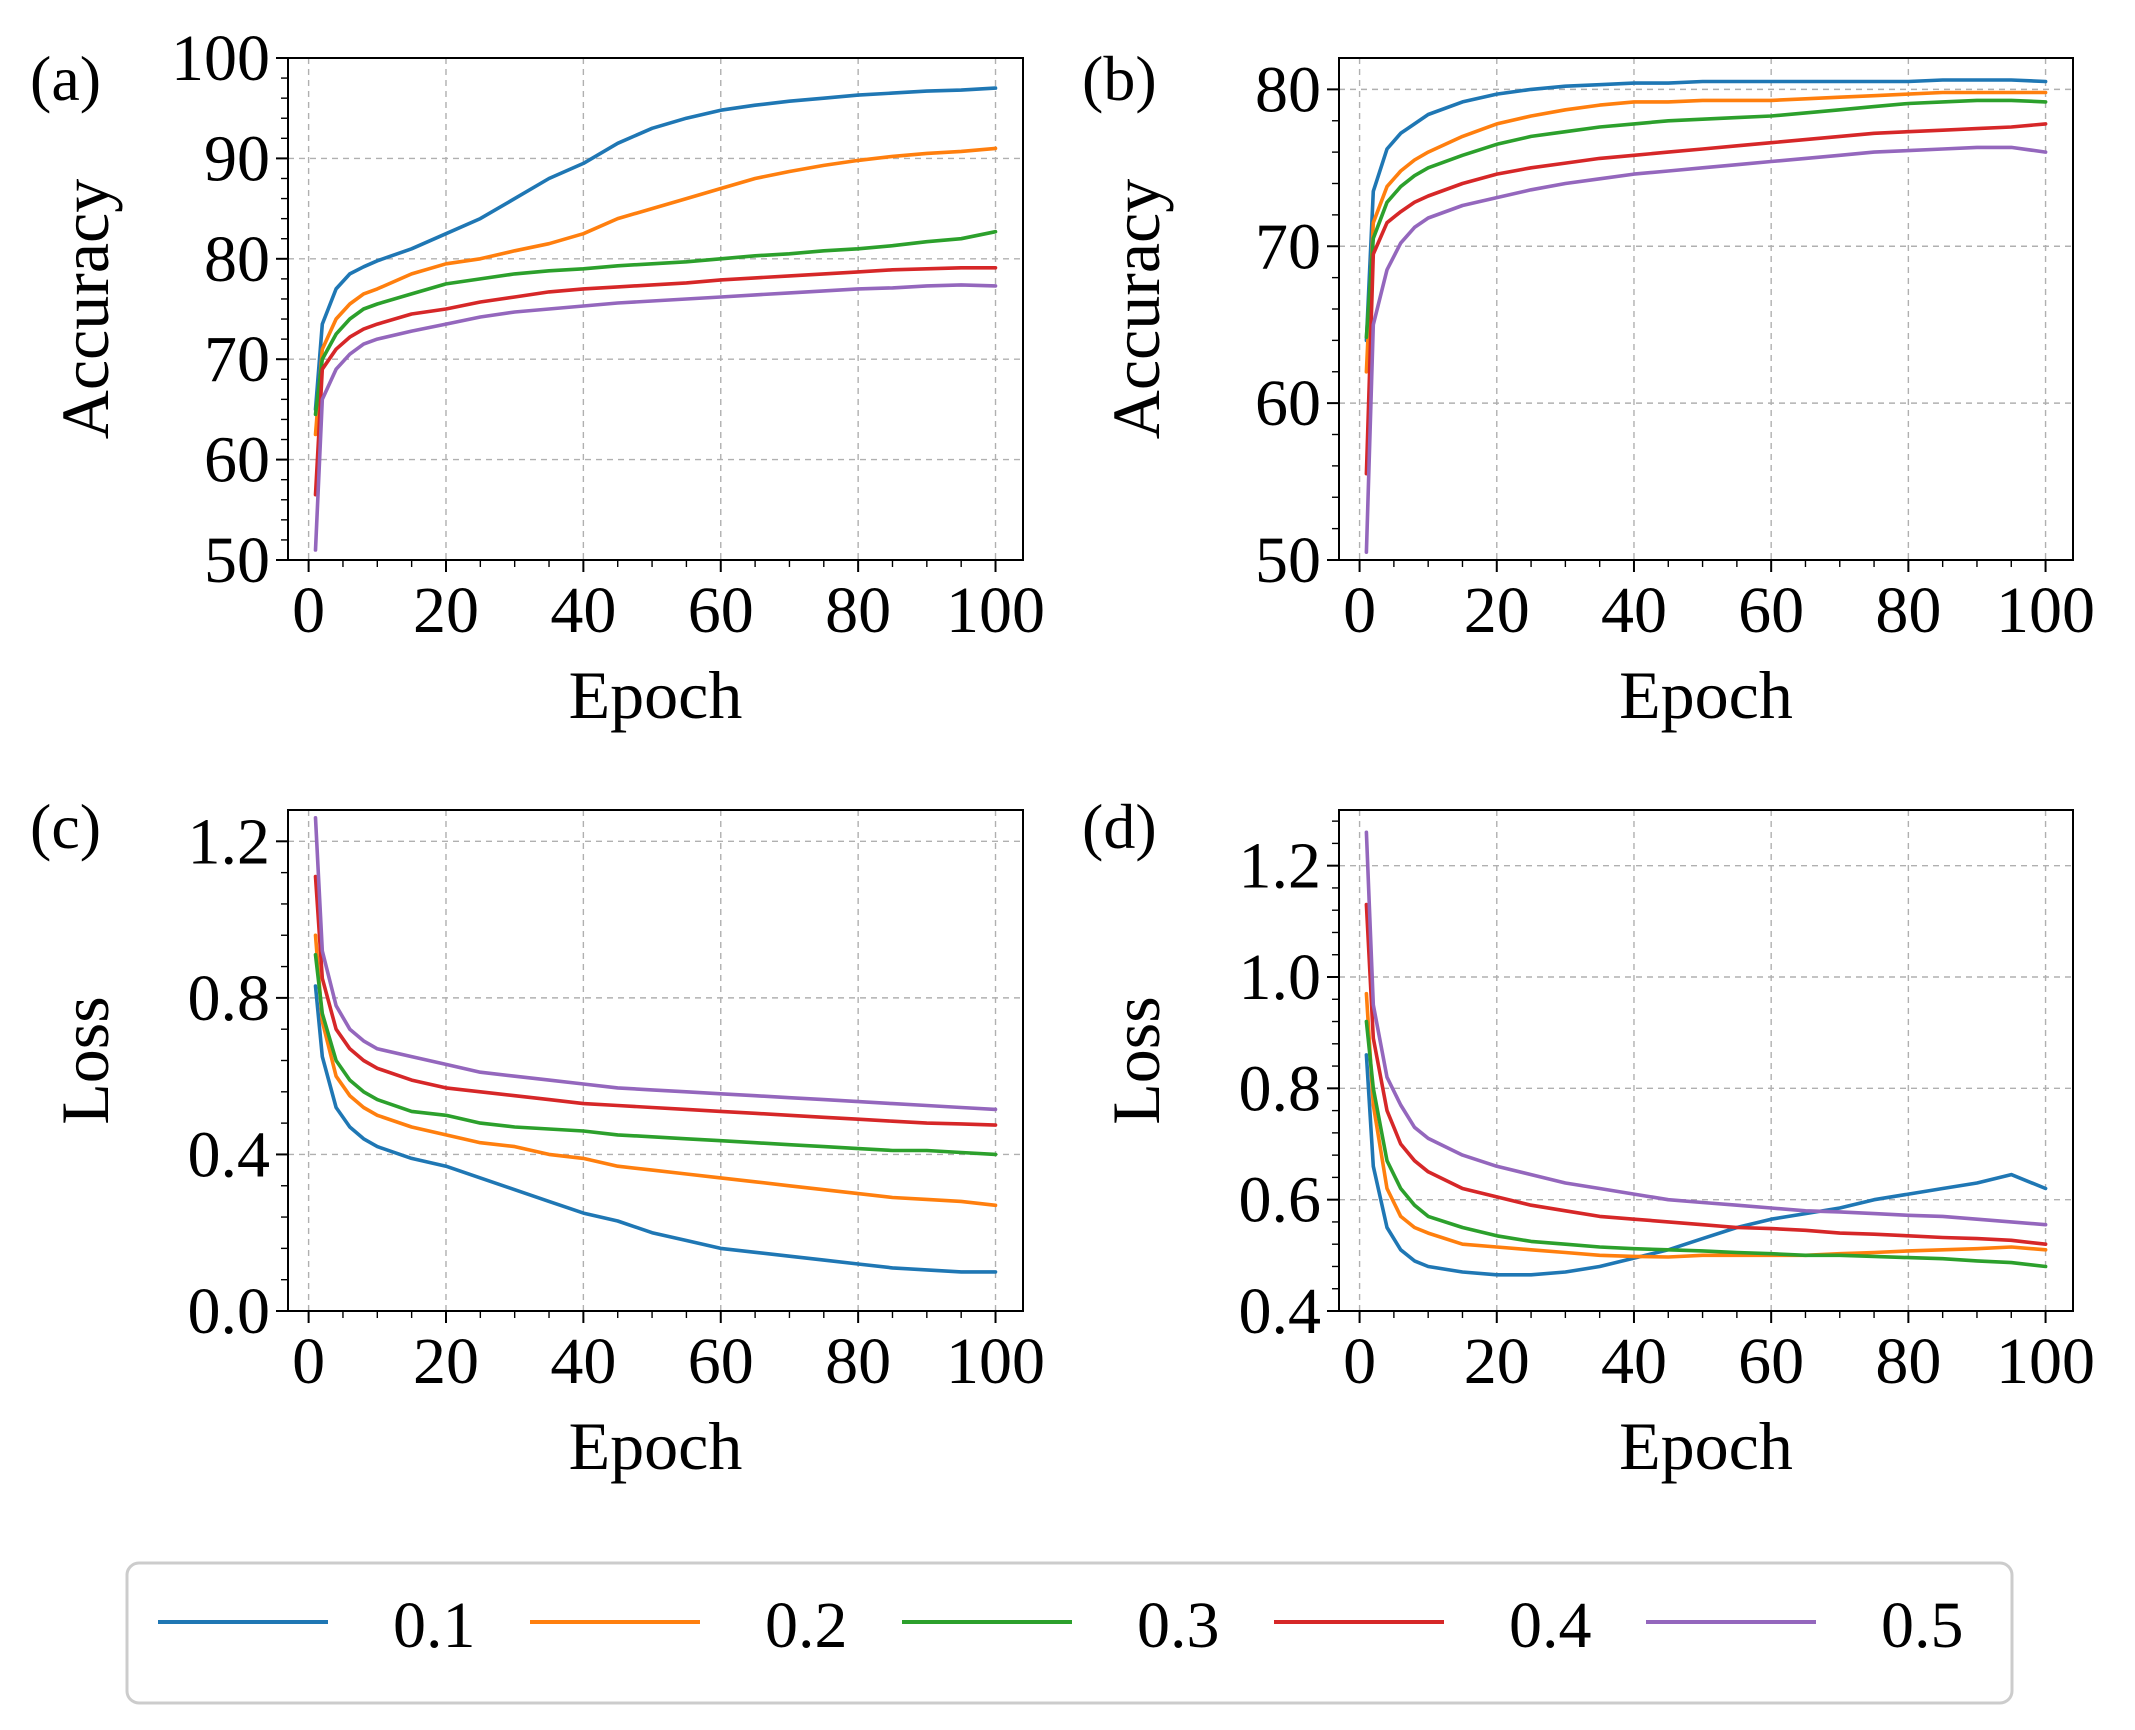 The image size is (2135, 1730). Describe the element at coordinates (65, 78) in the screenshot. I see `panel-label: (a)` at that location.